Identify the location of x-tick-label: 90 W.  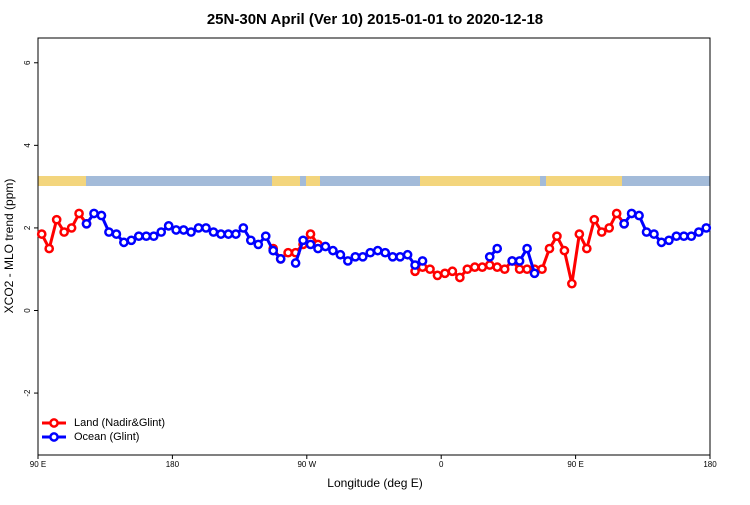
(306, 464).